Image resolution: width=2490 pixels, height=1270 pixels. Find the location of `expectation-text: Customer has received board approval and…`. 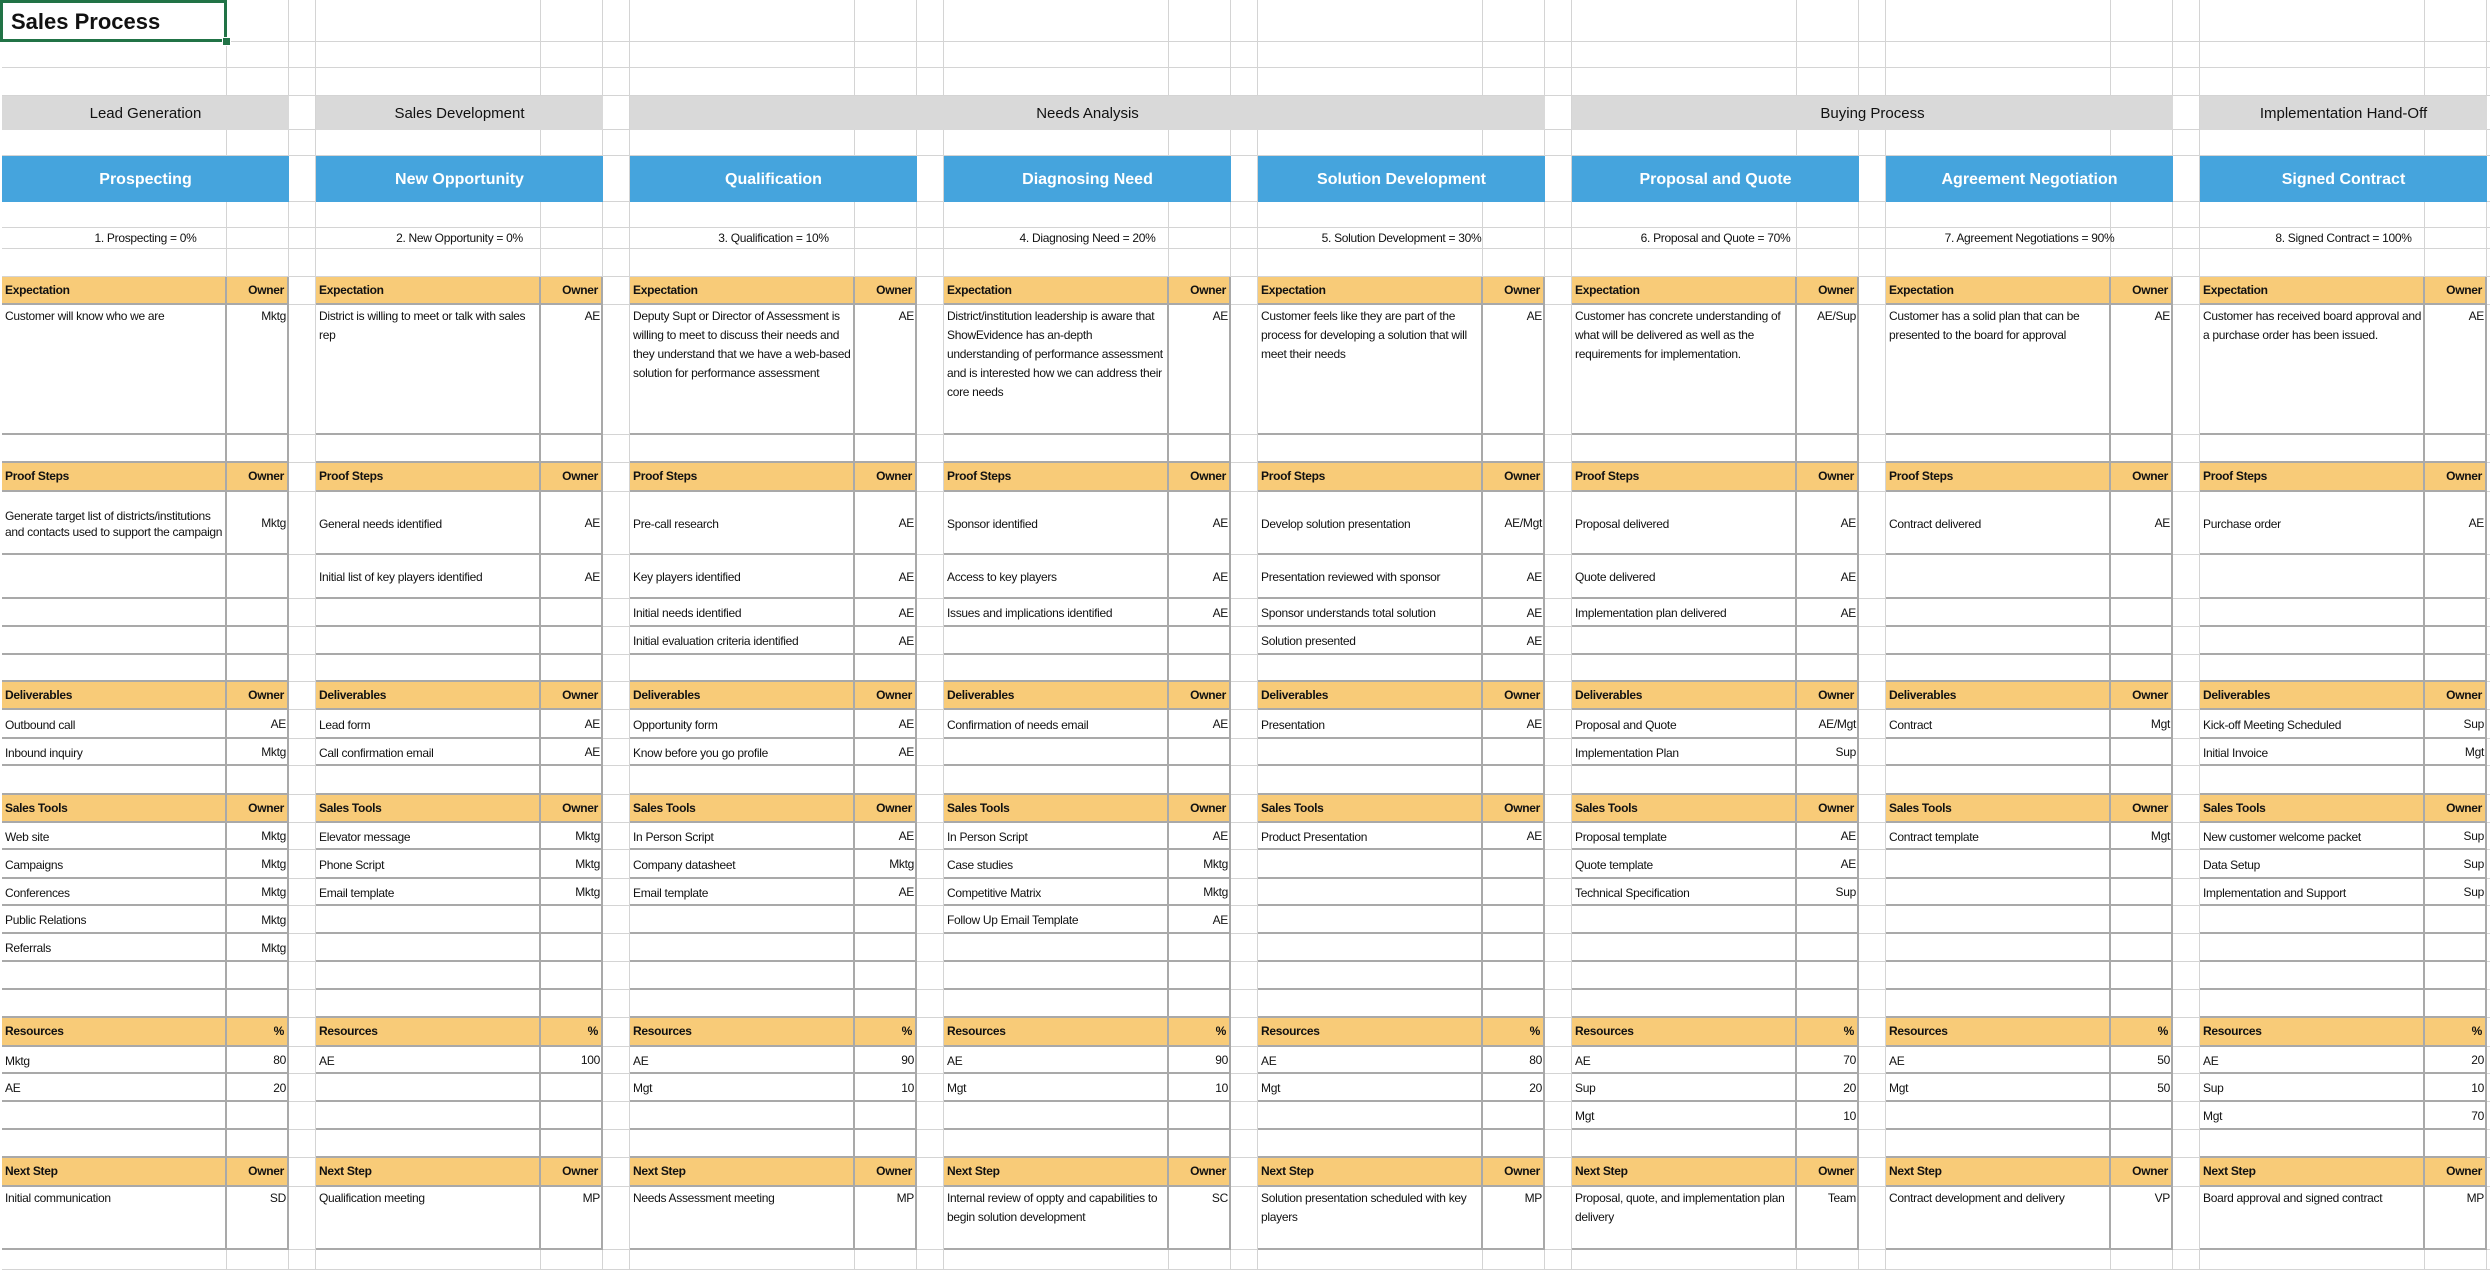

expectation-text: Customer has received board approval and… is located at coordinates (2312, 325).